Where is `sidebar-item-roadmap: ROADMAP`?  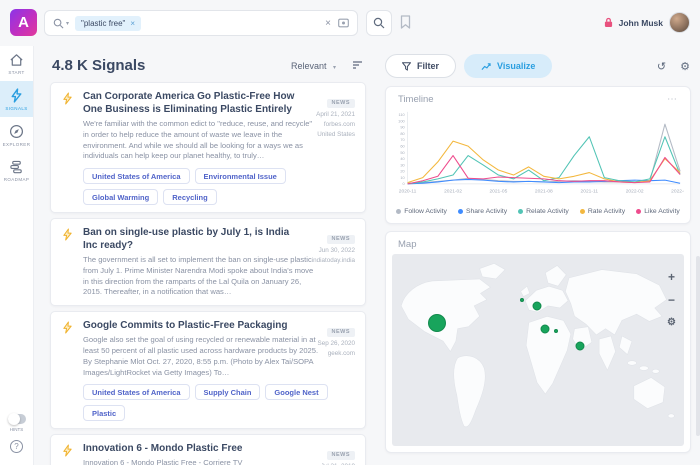
sidebar-item-roadmap: ROADMAP is located at coordinates (16, 170).